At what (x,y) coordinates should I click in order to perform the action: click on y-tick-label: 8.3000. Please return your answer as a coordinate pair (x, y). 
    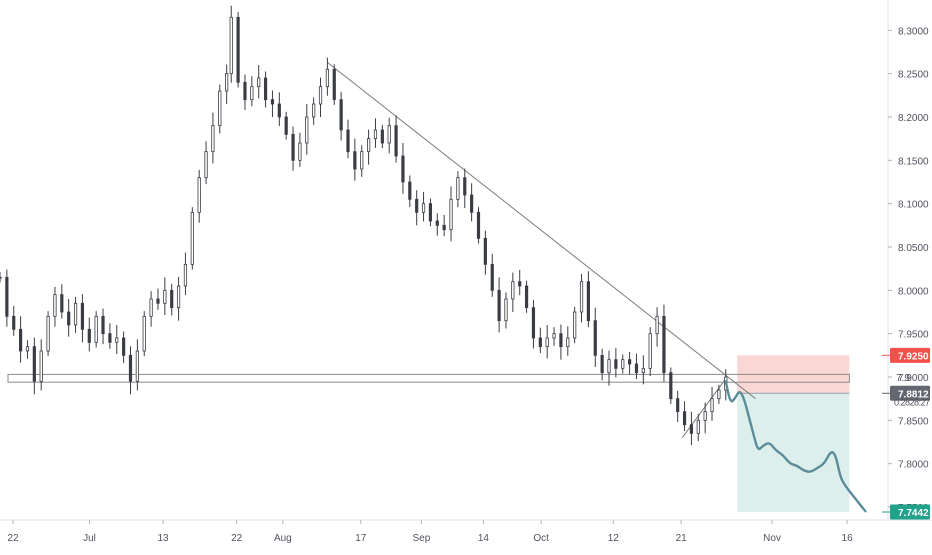
    Looking at the image, I should click on (913, 31).